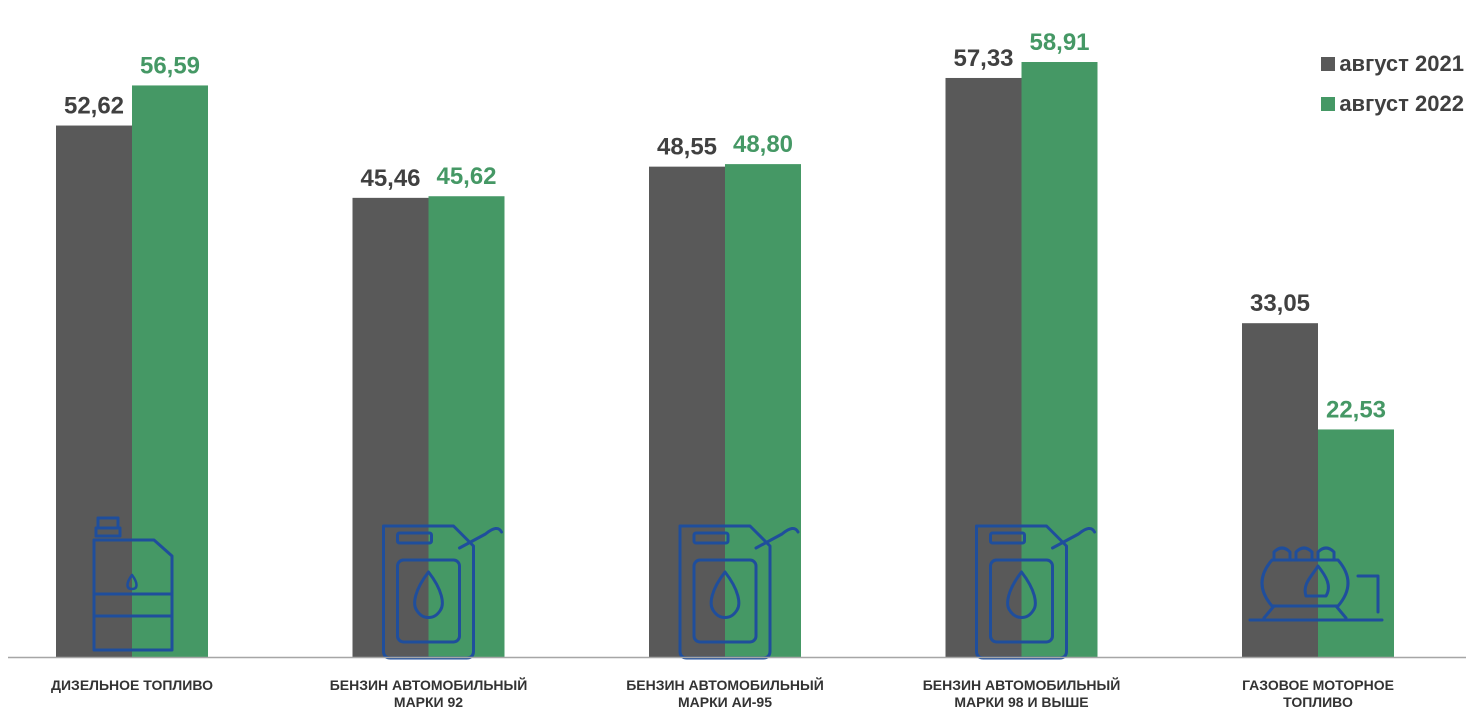 The height and width of the screenshot is (712, 1476). I want to click on category-label-4: ГАЗОВОЕ МОТОРНОЕ, so click(1318, 685).